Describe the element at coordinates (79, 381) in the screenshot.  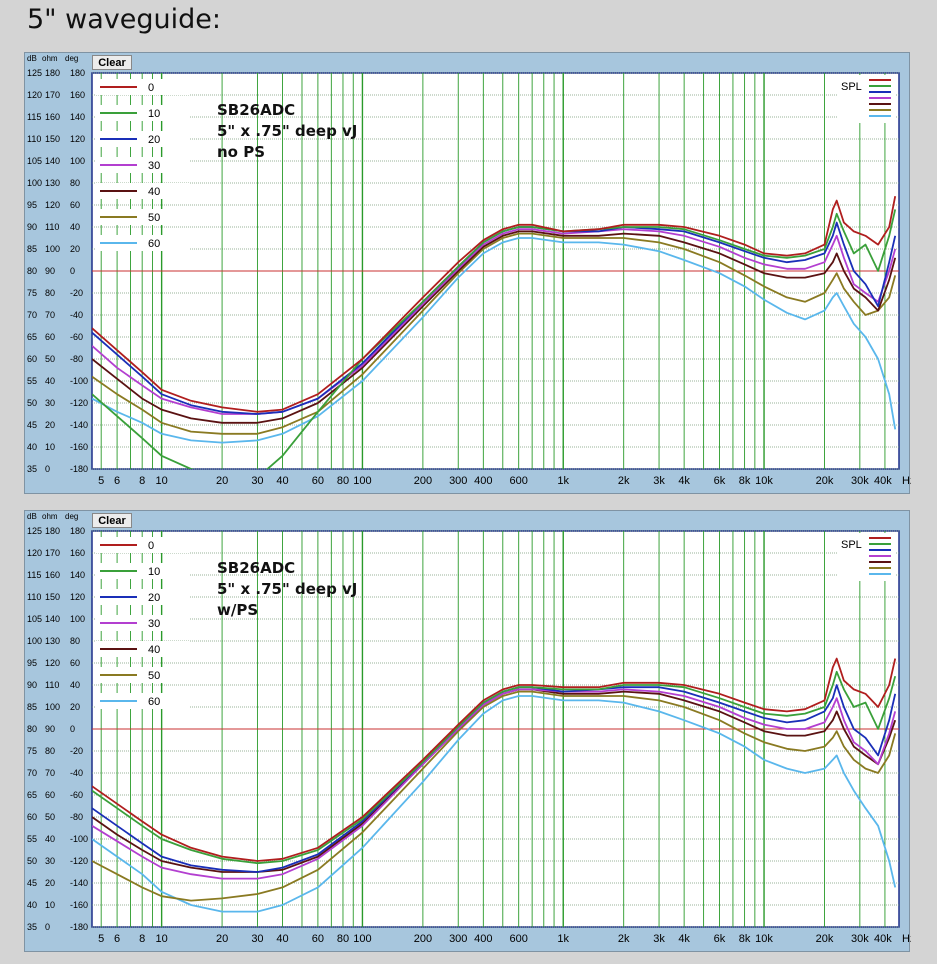
I see `y-tick-label-deg: -100` at that location.